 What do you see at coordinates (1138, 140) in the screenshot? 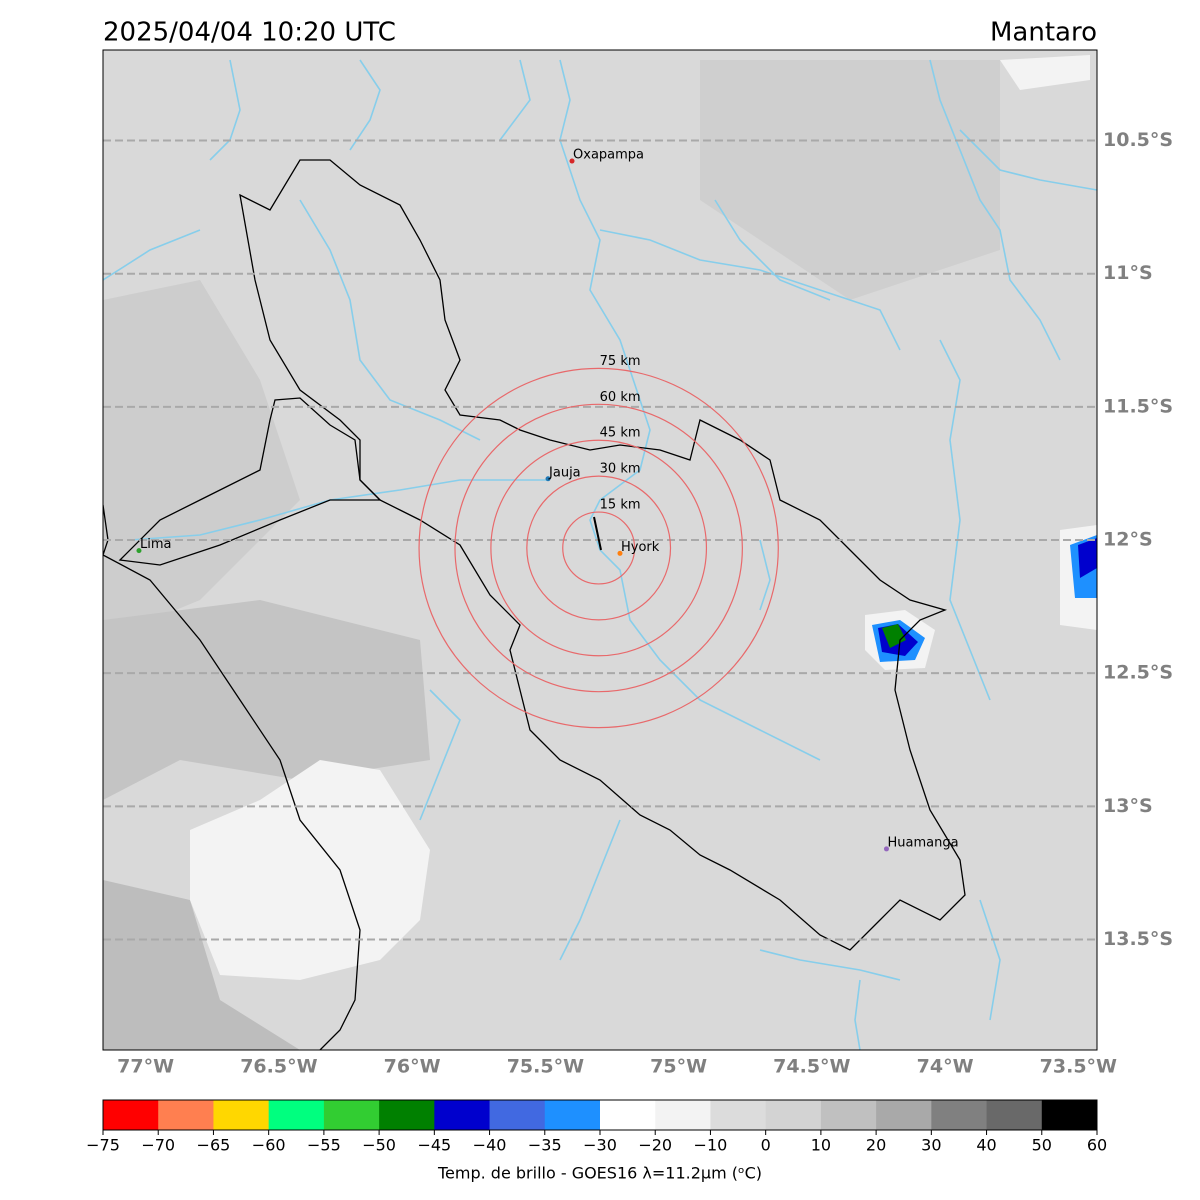
I see `lat-label: 10.5°S` at bounding box center [1138, 140].